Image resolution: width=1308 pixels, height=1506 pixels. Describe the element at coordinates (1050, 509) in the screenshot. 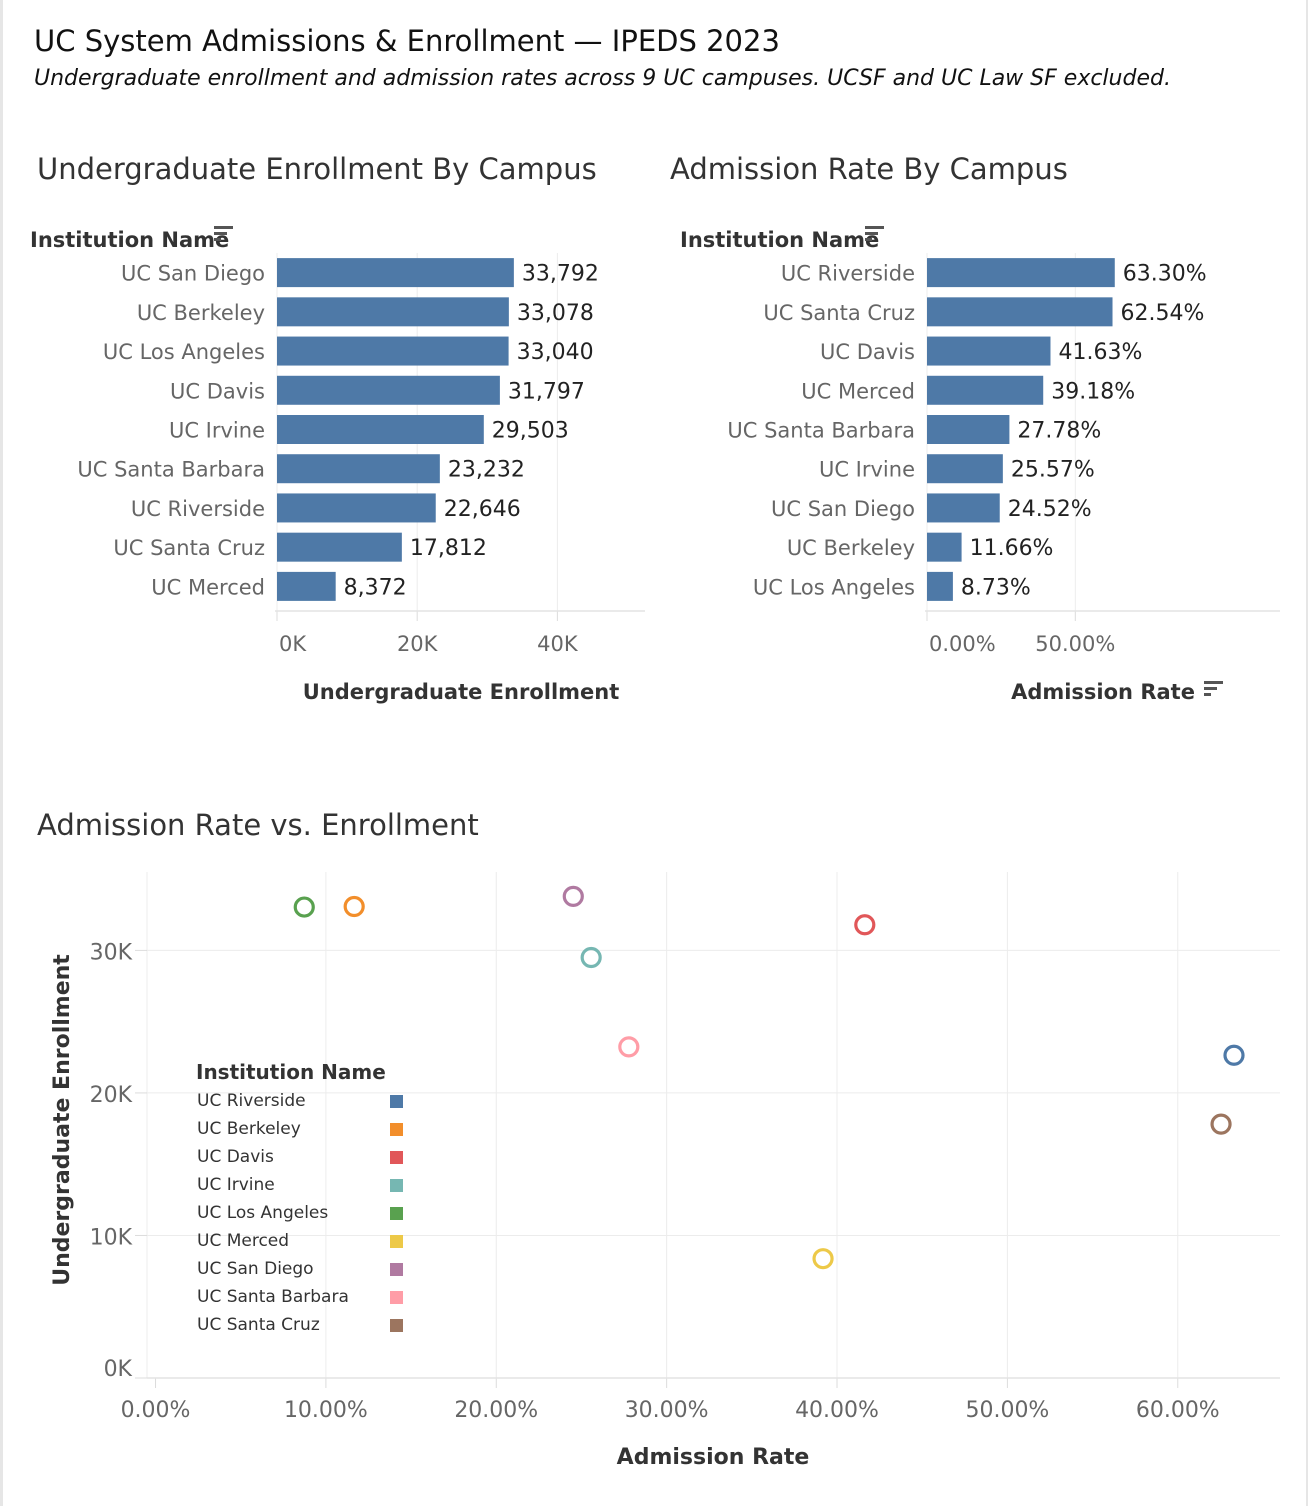

I see `admission-value-label-uc-san-diego: 24.52%` at that location.